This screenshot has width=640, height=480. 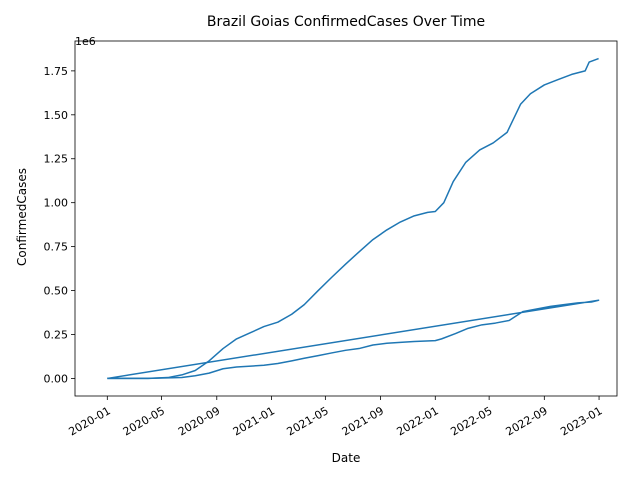 What do you see at coordinates (363, 421) in the screenshot?
I see `x-tick-label: 2021-09` at bounding box center [363, 421].